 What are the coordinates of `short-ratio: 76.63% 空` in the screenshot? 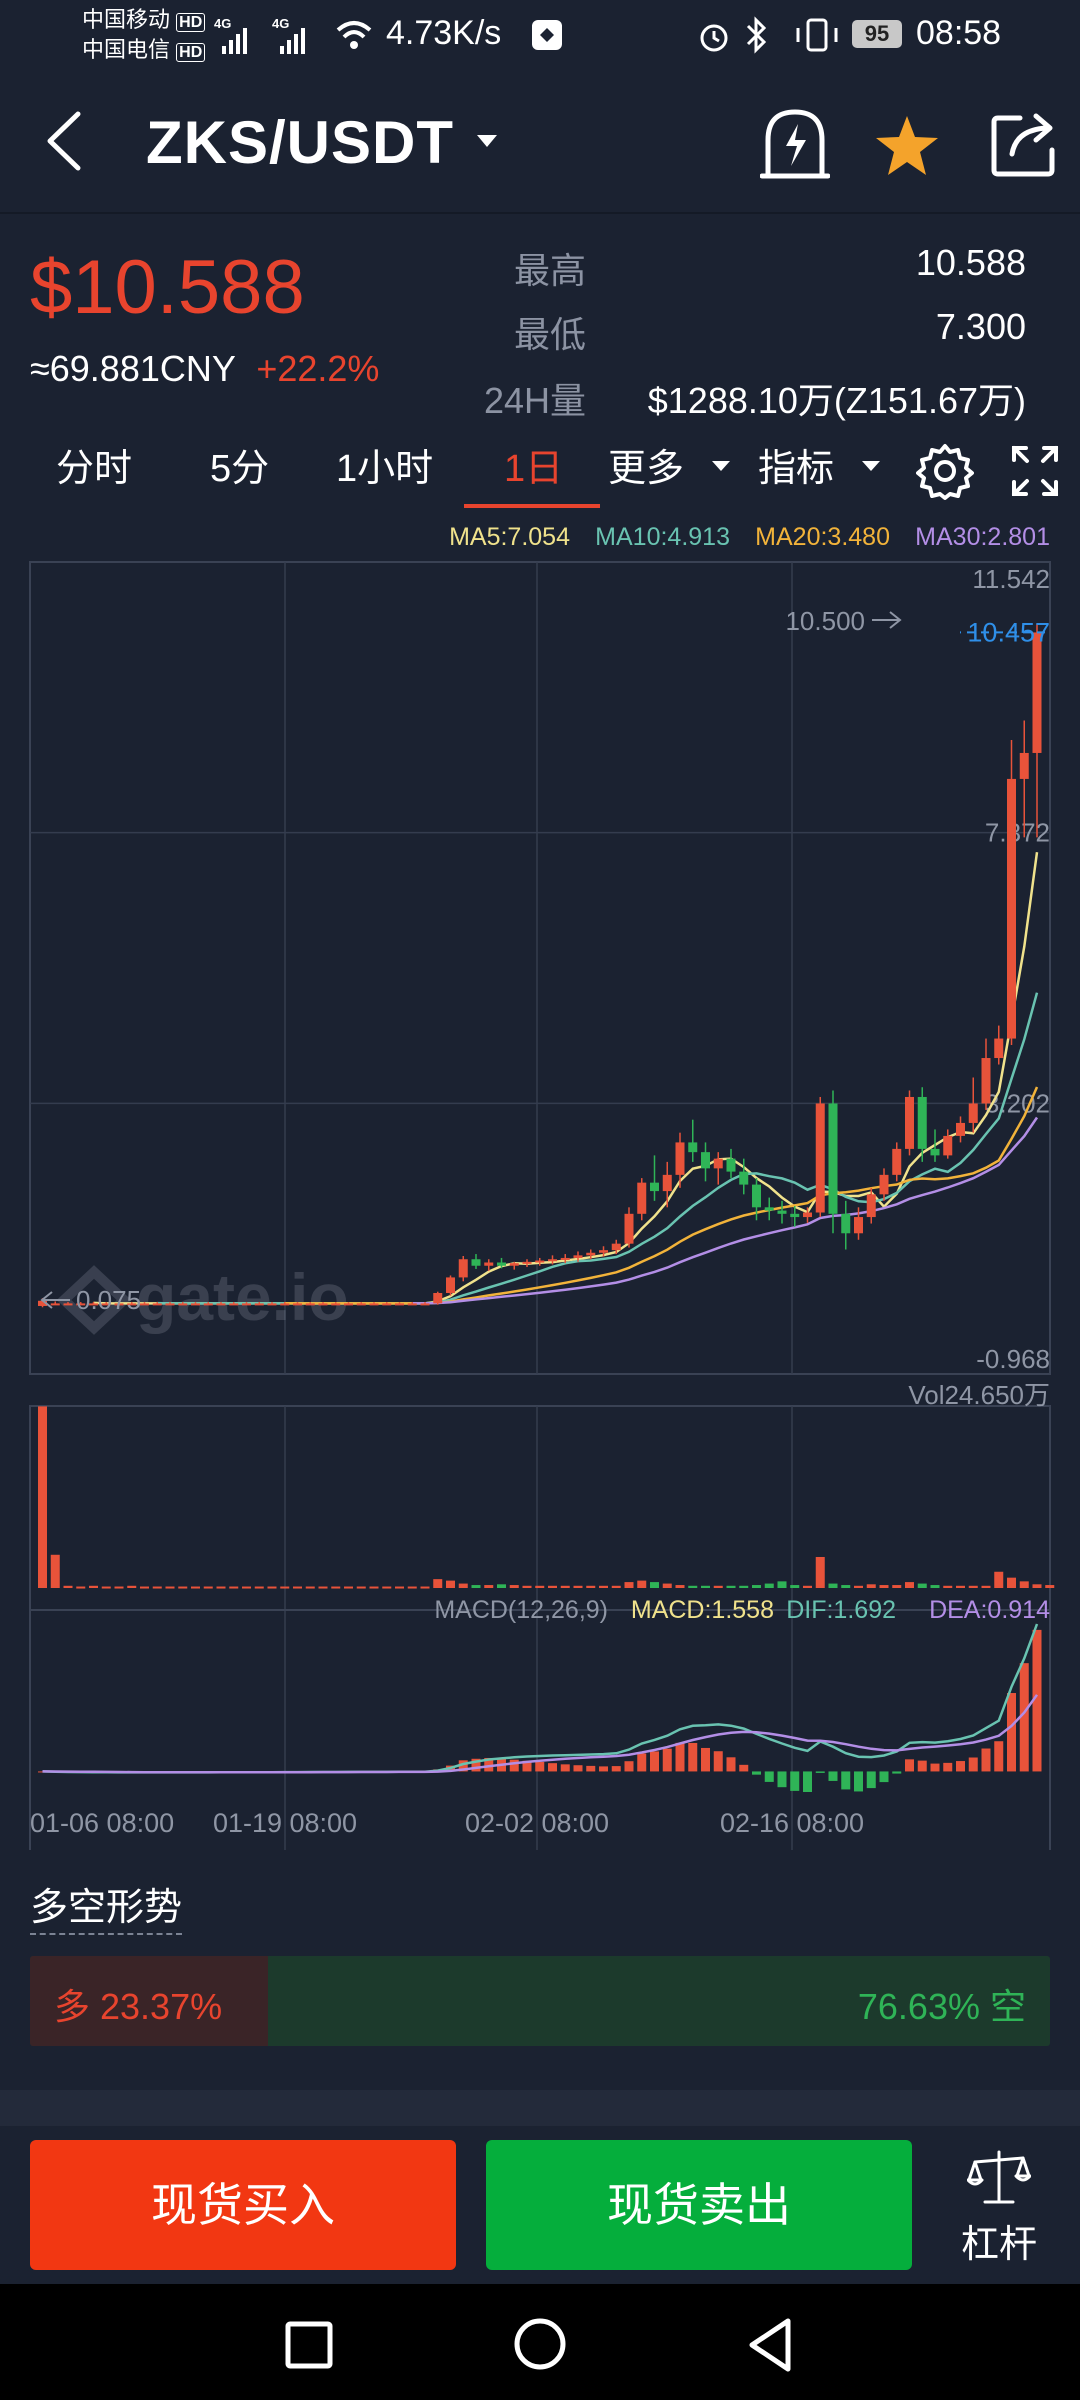 It's located at (941, 2006).